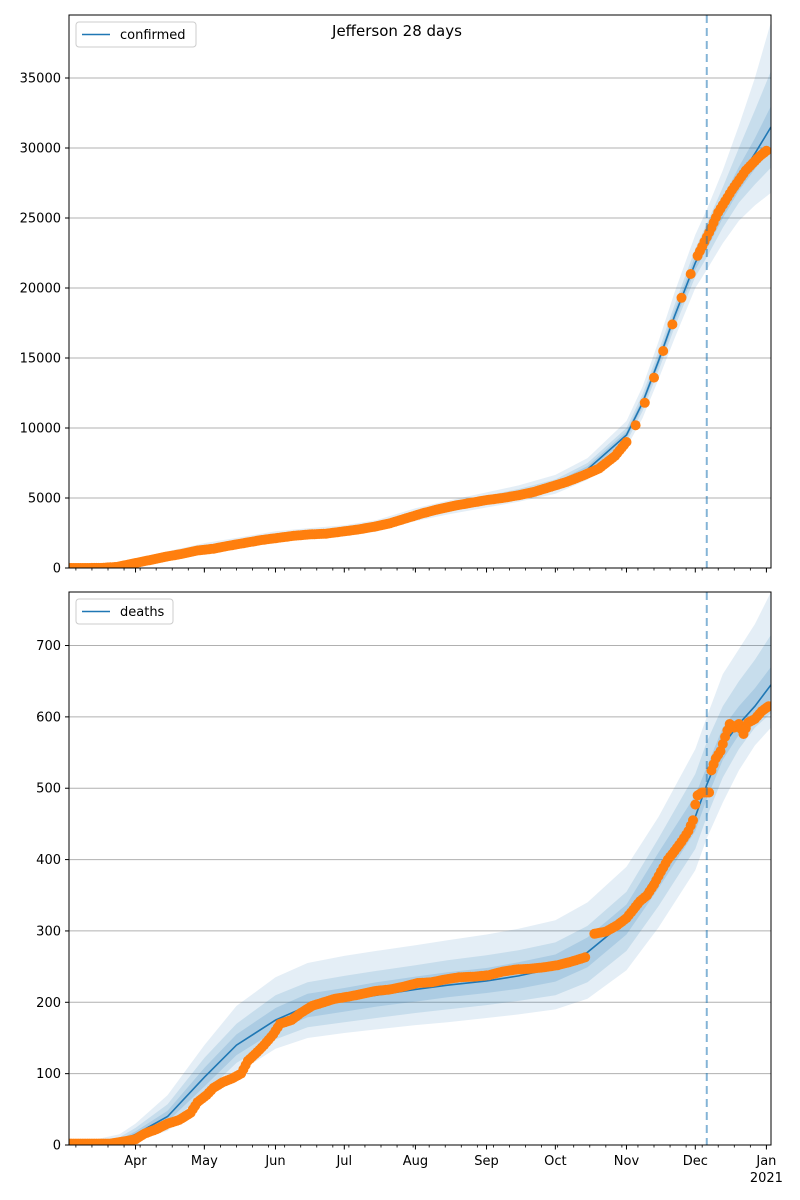  I want to click on deaths-x-tick-label: Oct, so click(555, 1161).